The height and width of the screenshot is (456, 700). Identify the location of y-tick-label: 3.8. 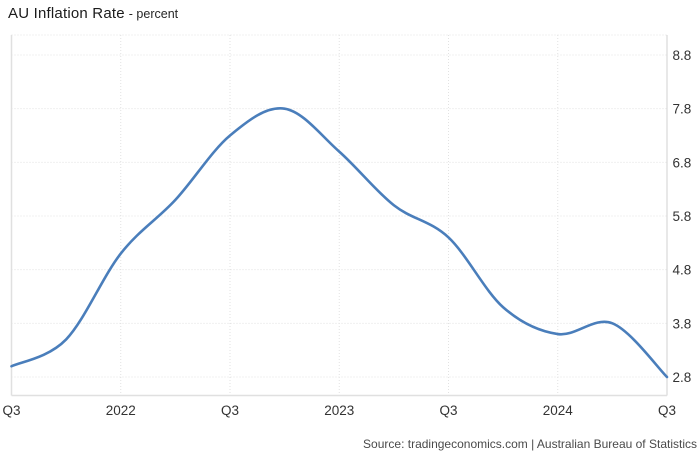
(682, 323).